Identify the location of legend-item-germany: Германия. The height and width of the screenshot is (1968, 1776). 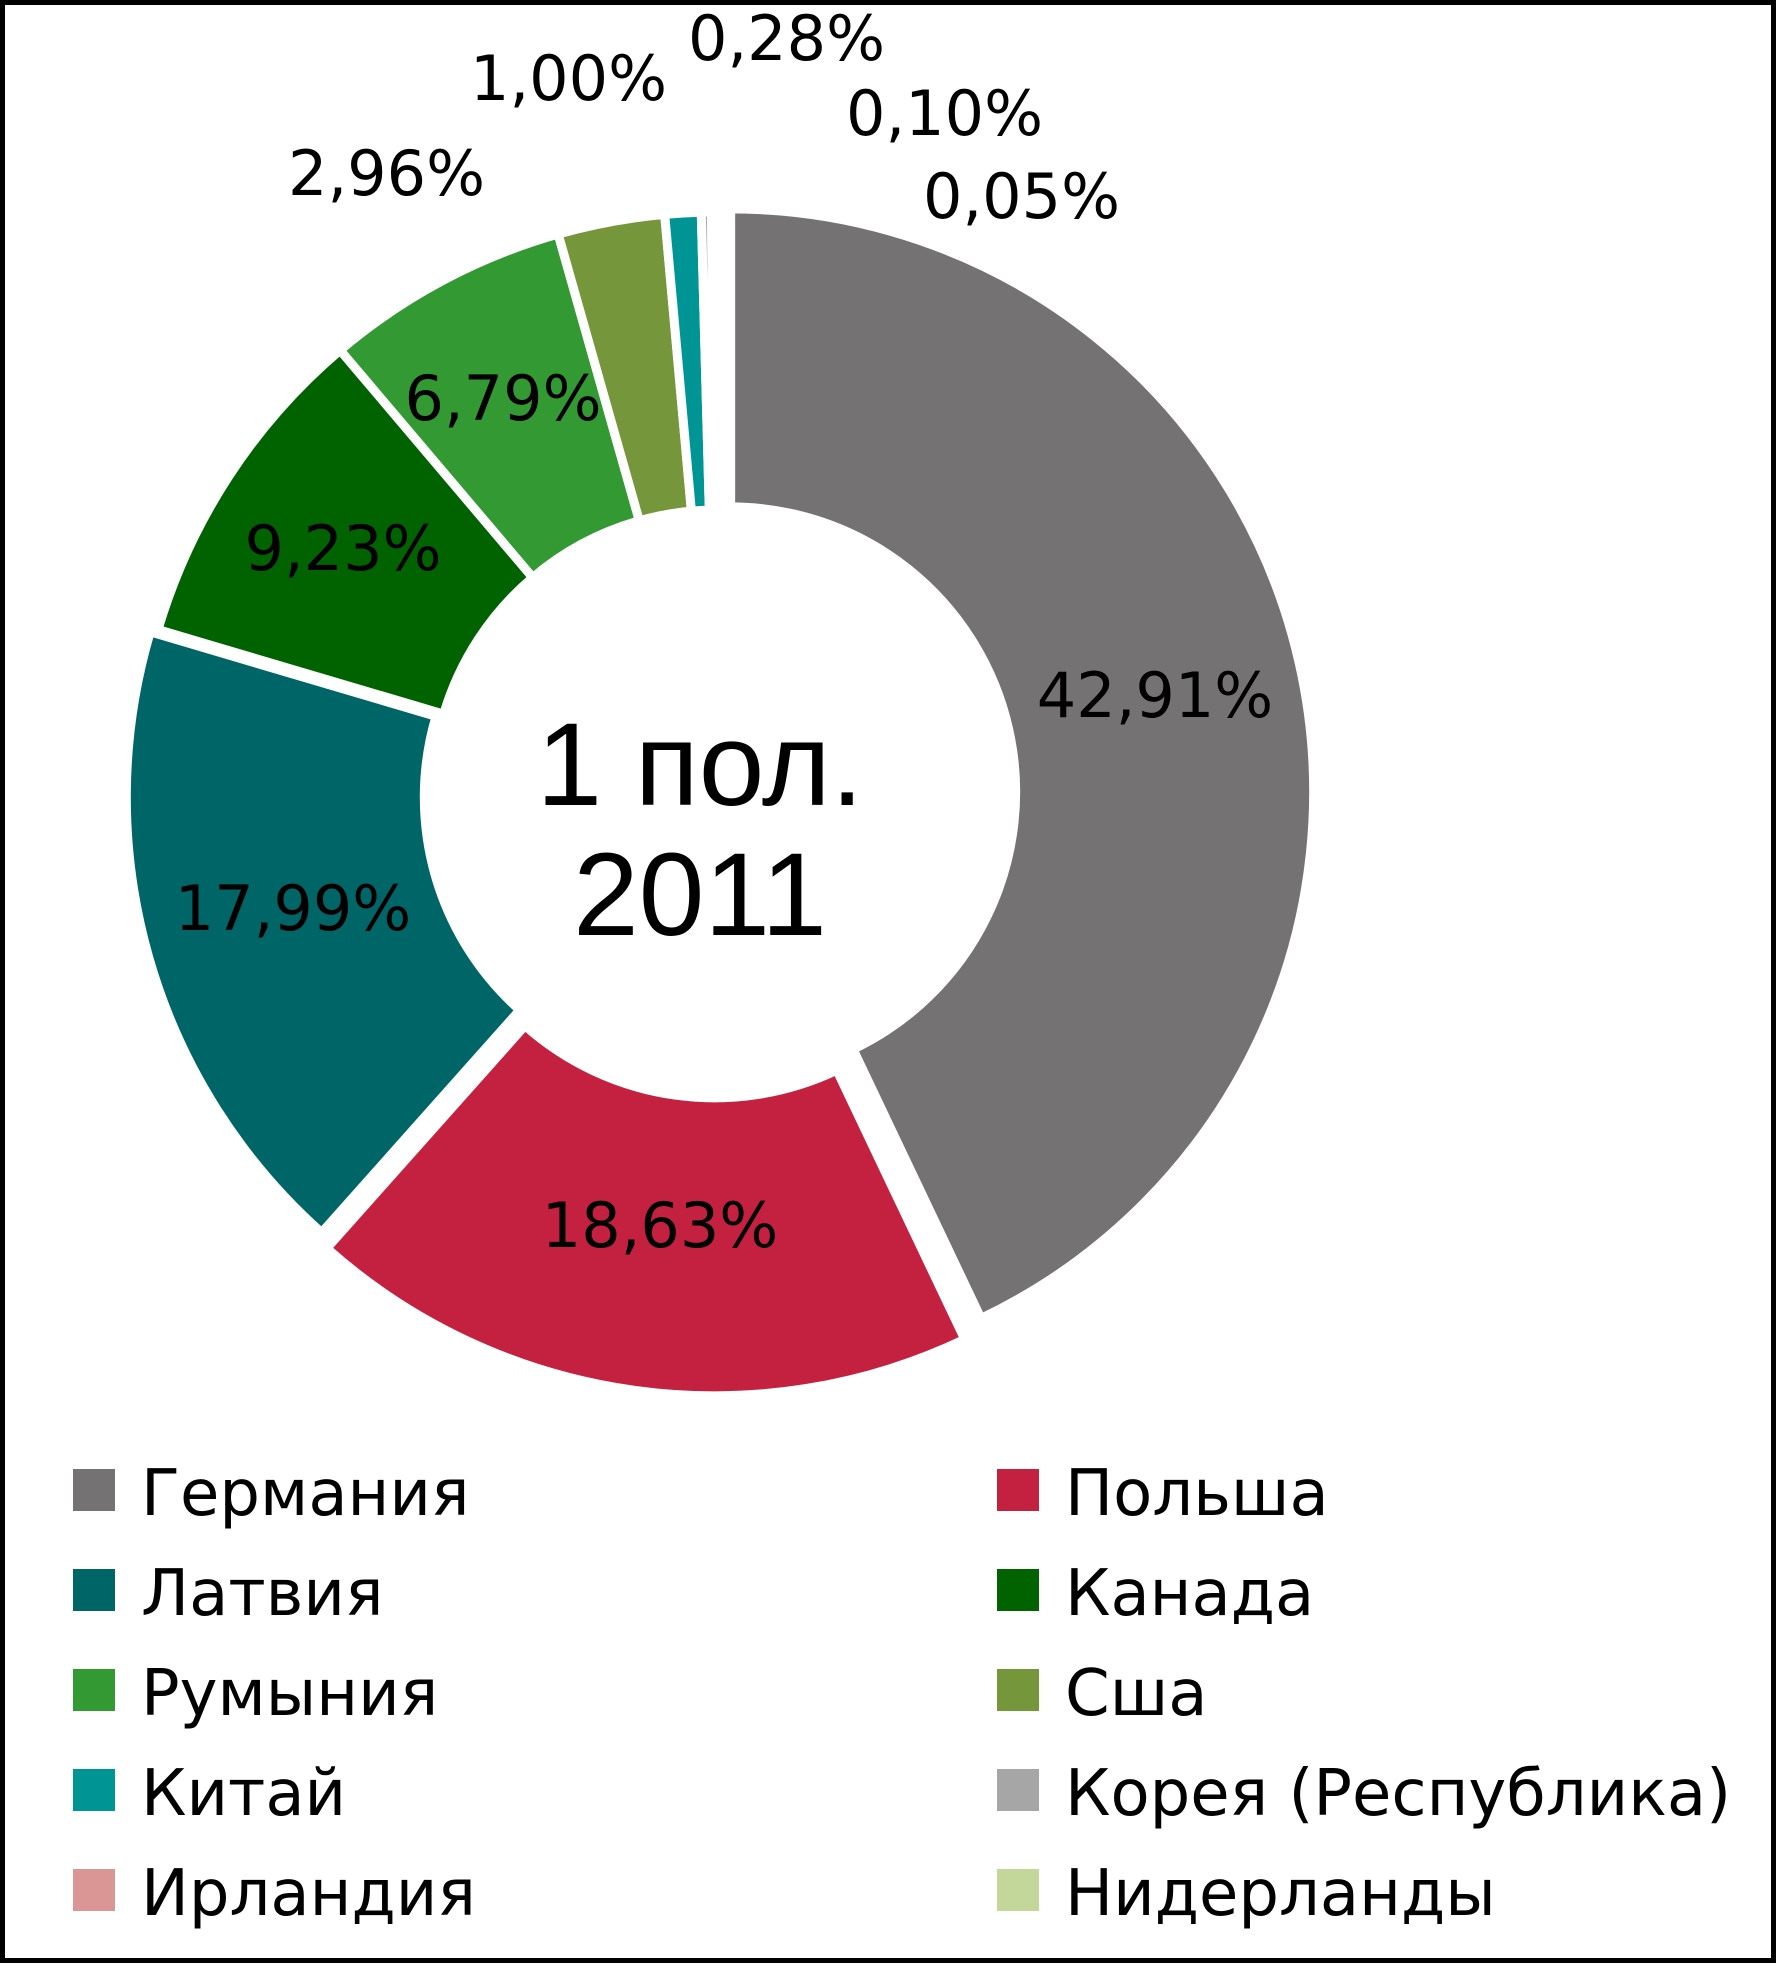
(271, 1494).